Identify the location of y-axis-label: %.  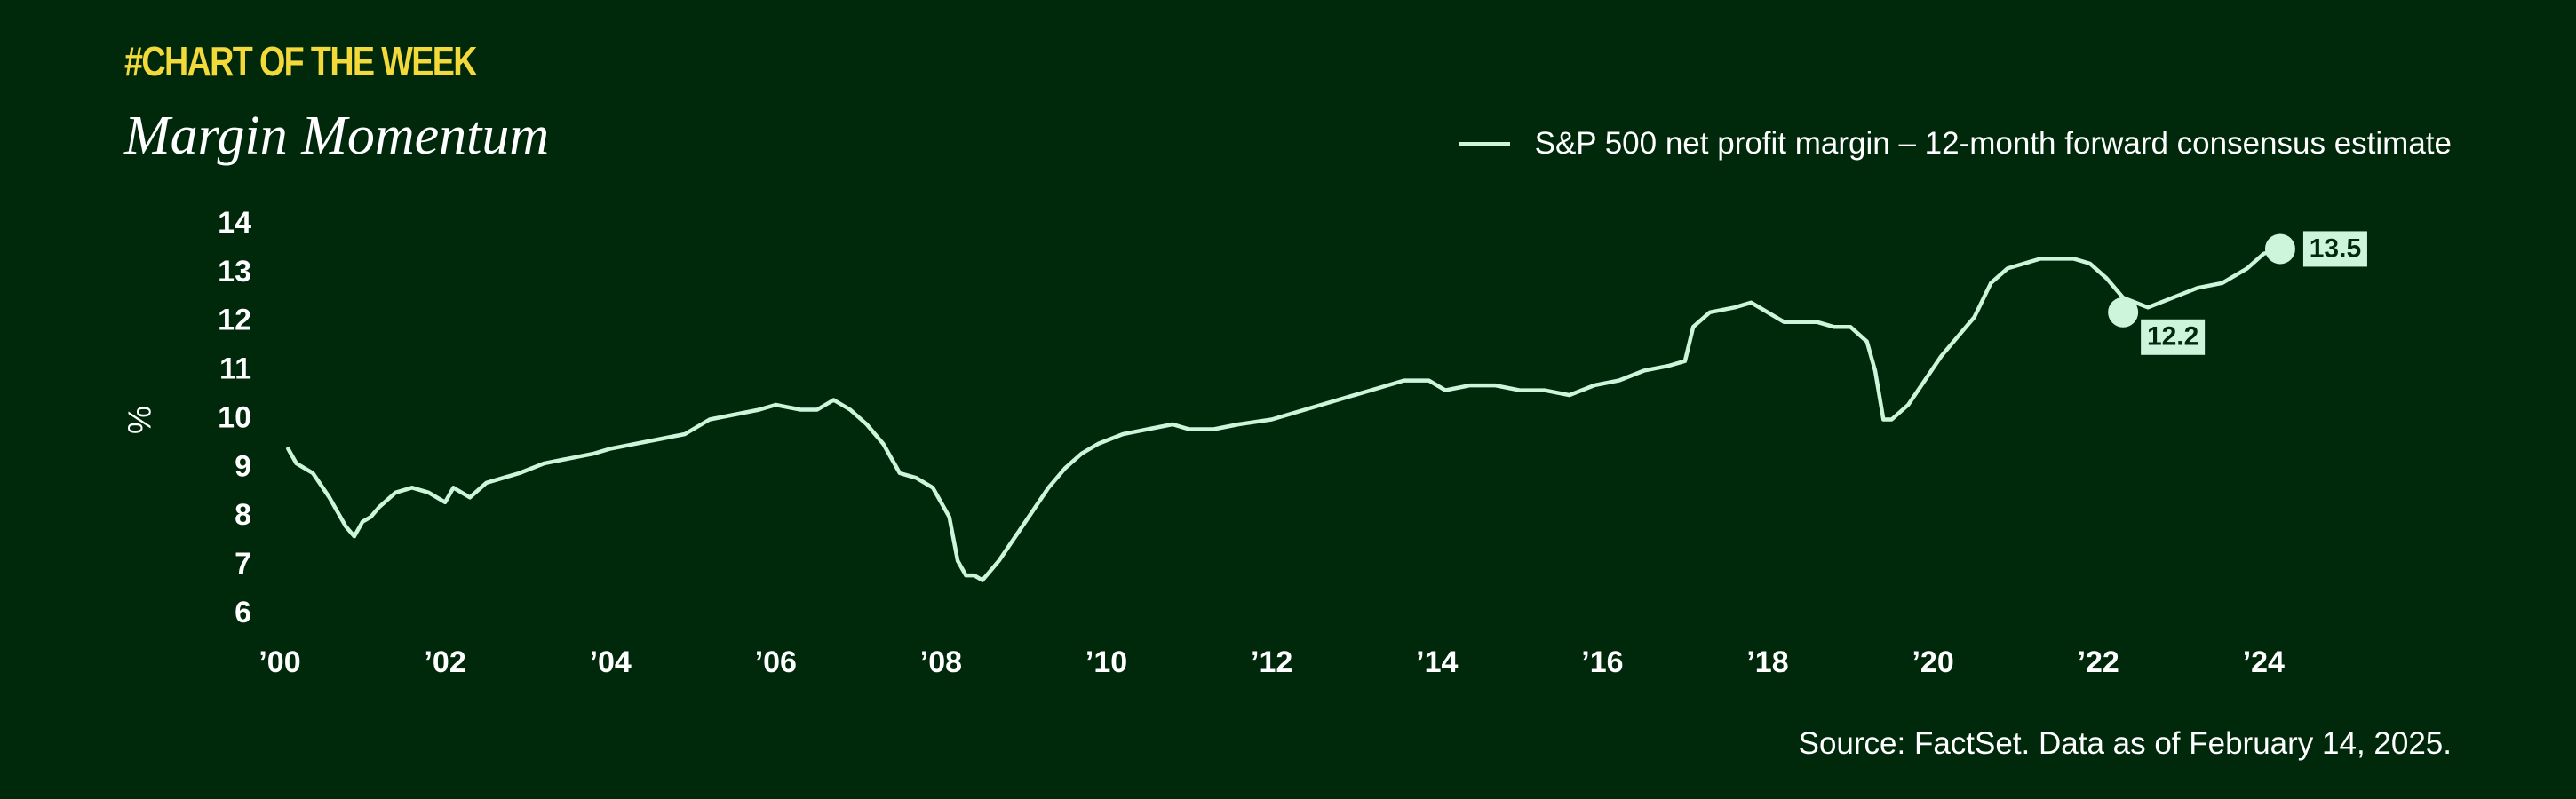
(140, 420).